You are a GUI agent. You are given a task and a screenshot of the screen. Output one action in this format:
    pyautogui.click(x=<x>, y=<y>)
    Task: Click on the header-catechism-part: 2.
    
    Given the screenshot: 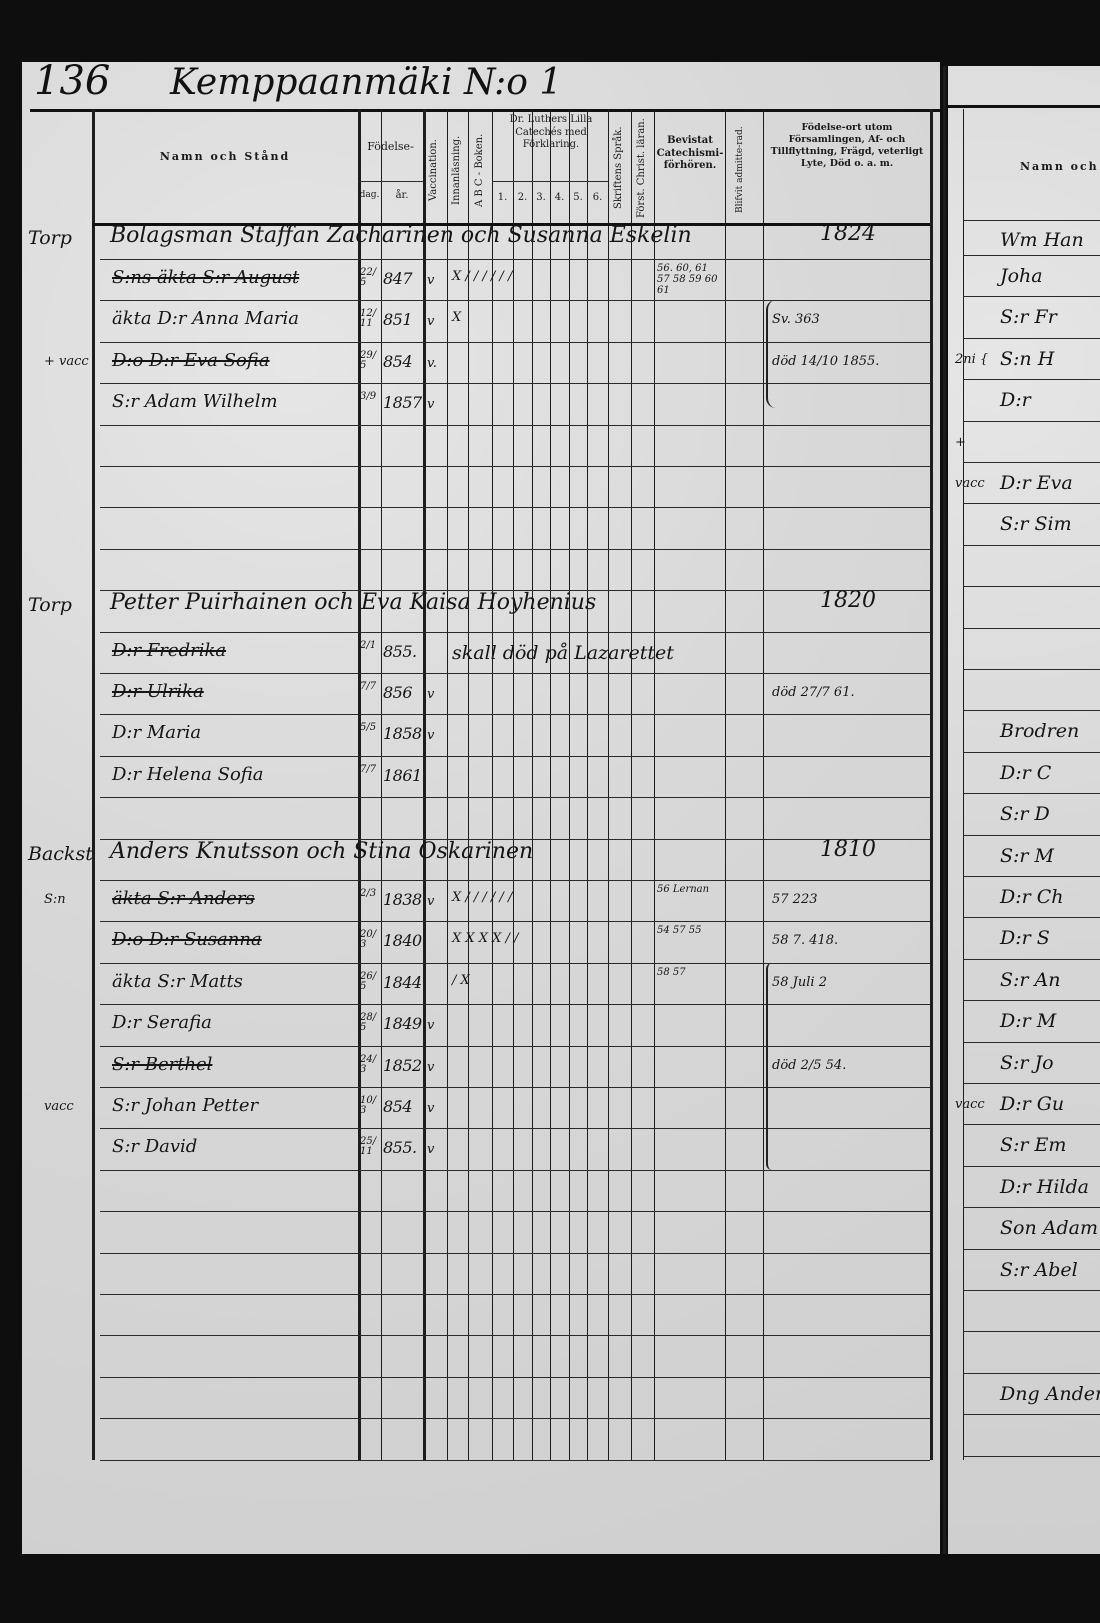 What is the action you would take?
    pyautogui.click(x=522, y=197)
    